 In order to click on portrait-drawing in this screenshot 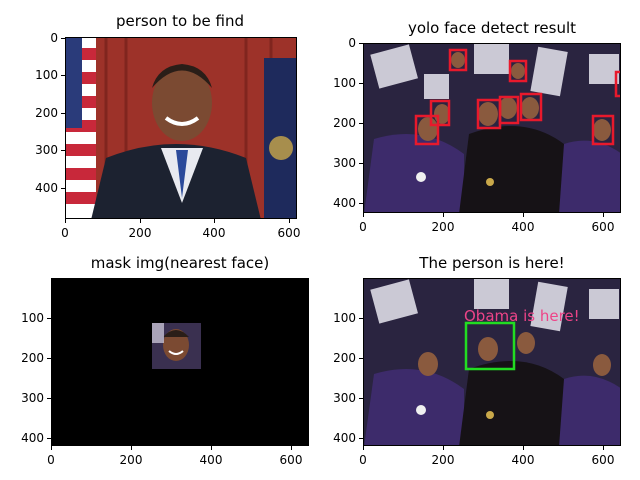, I will do `click(181, 128)`.